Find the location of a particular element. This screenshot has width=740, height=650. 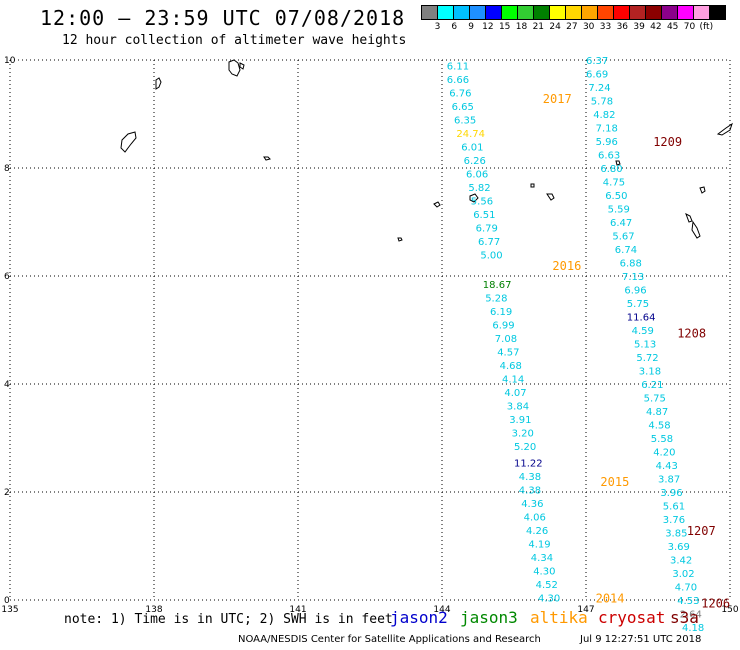

wave-height-value: 5.67 is located at coordinates (623, 237).